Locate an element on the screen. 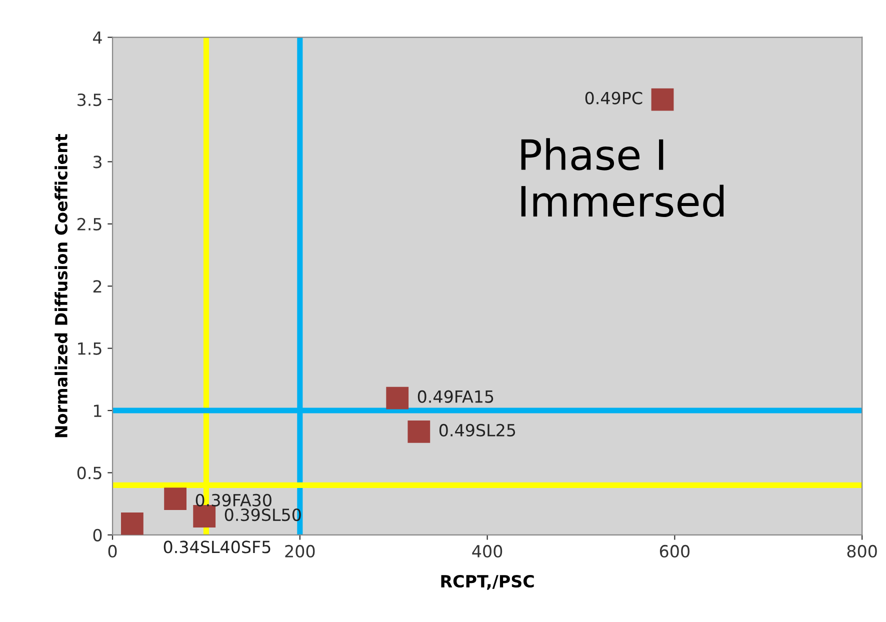  x-axis-title: RCPT,/PSC is located at coordinates (487, 582).